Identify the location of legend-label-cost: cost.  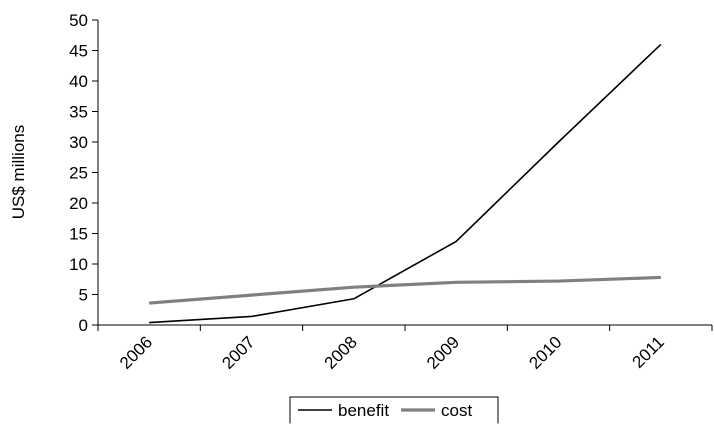
(456, 410).